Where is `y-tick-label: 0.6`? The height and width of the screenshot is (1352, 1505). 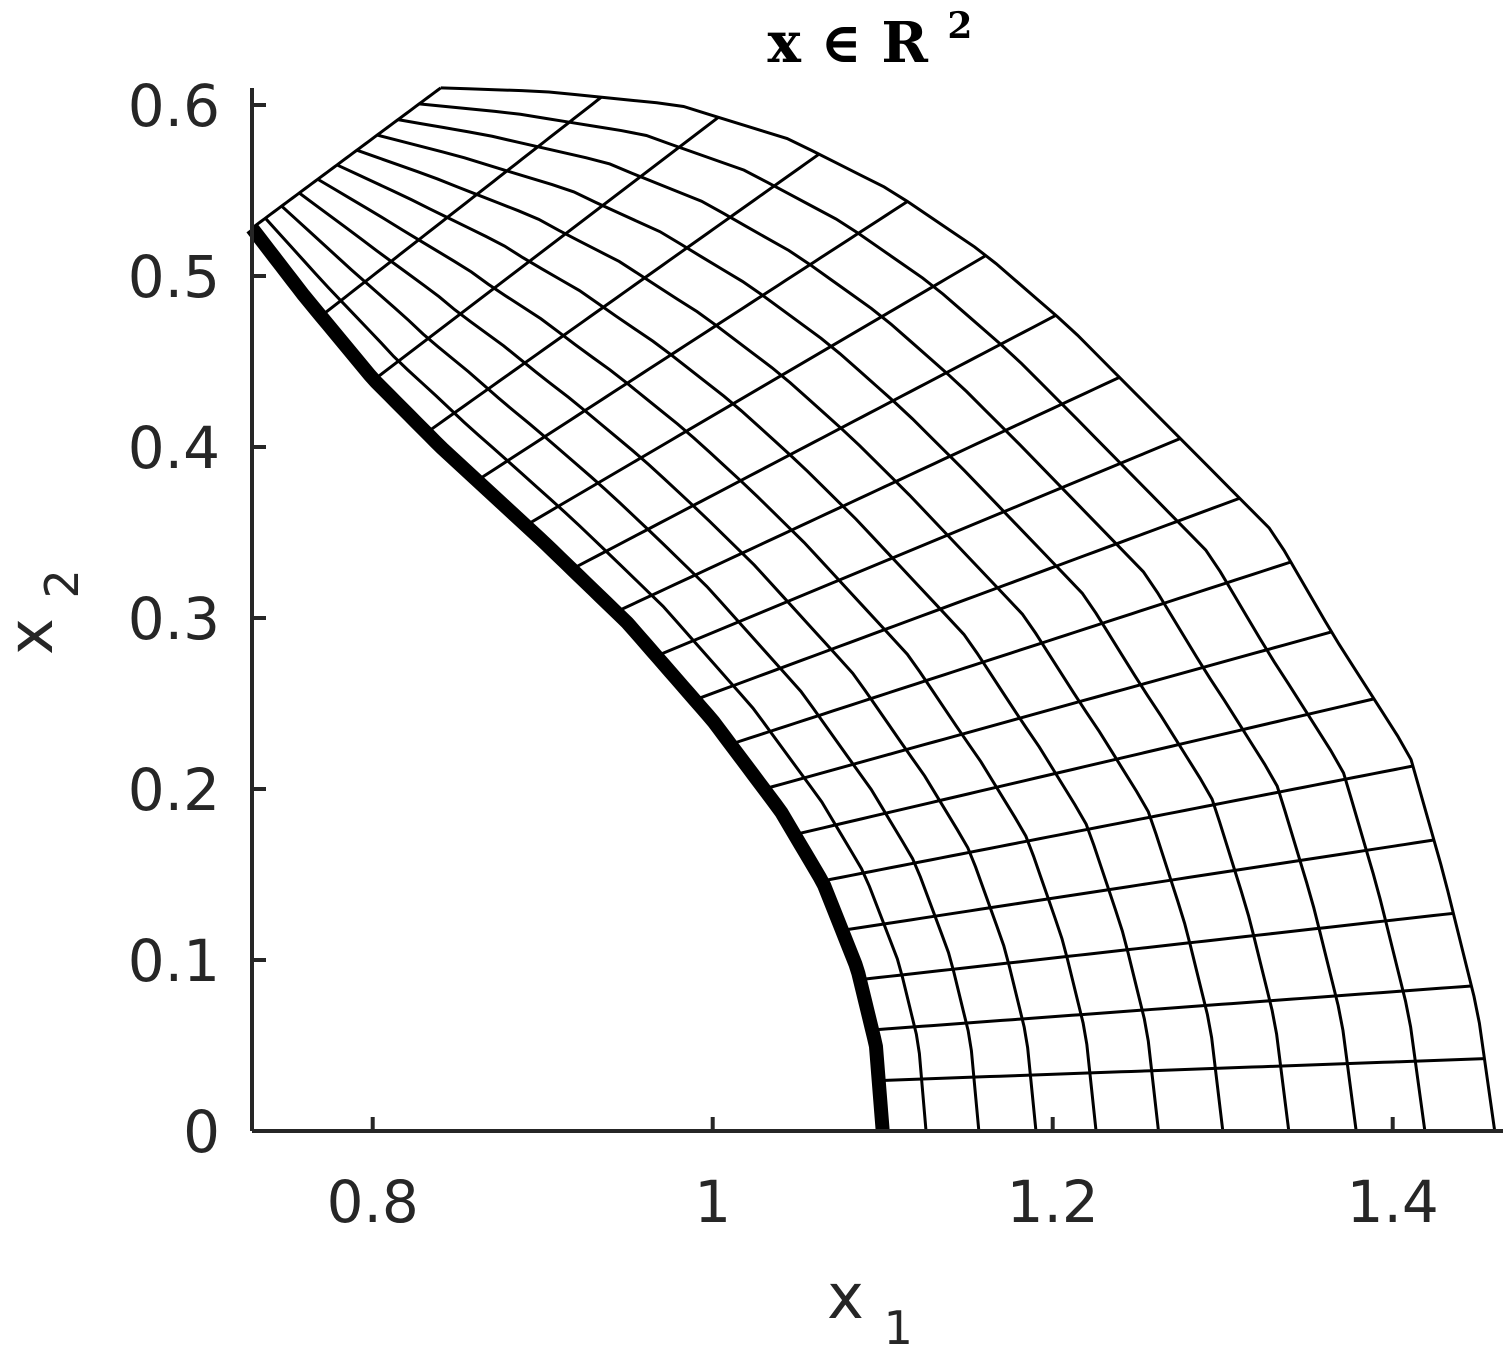 y-tick-label: 0.6 is located at coordinates (174, 106).